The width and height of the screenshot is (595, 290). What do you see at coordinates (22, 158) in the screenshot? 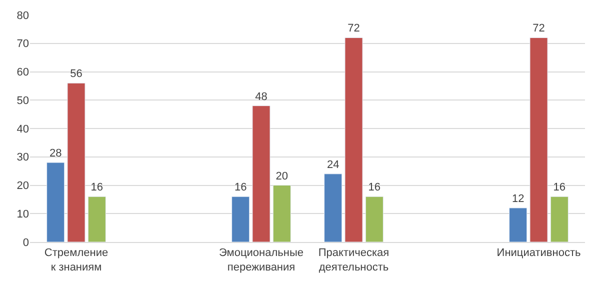
I see `y-tick-label: 30` at bounding box center [22, 158].